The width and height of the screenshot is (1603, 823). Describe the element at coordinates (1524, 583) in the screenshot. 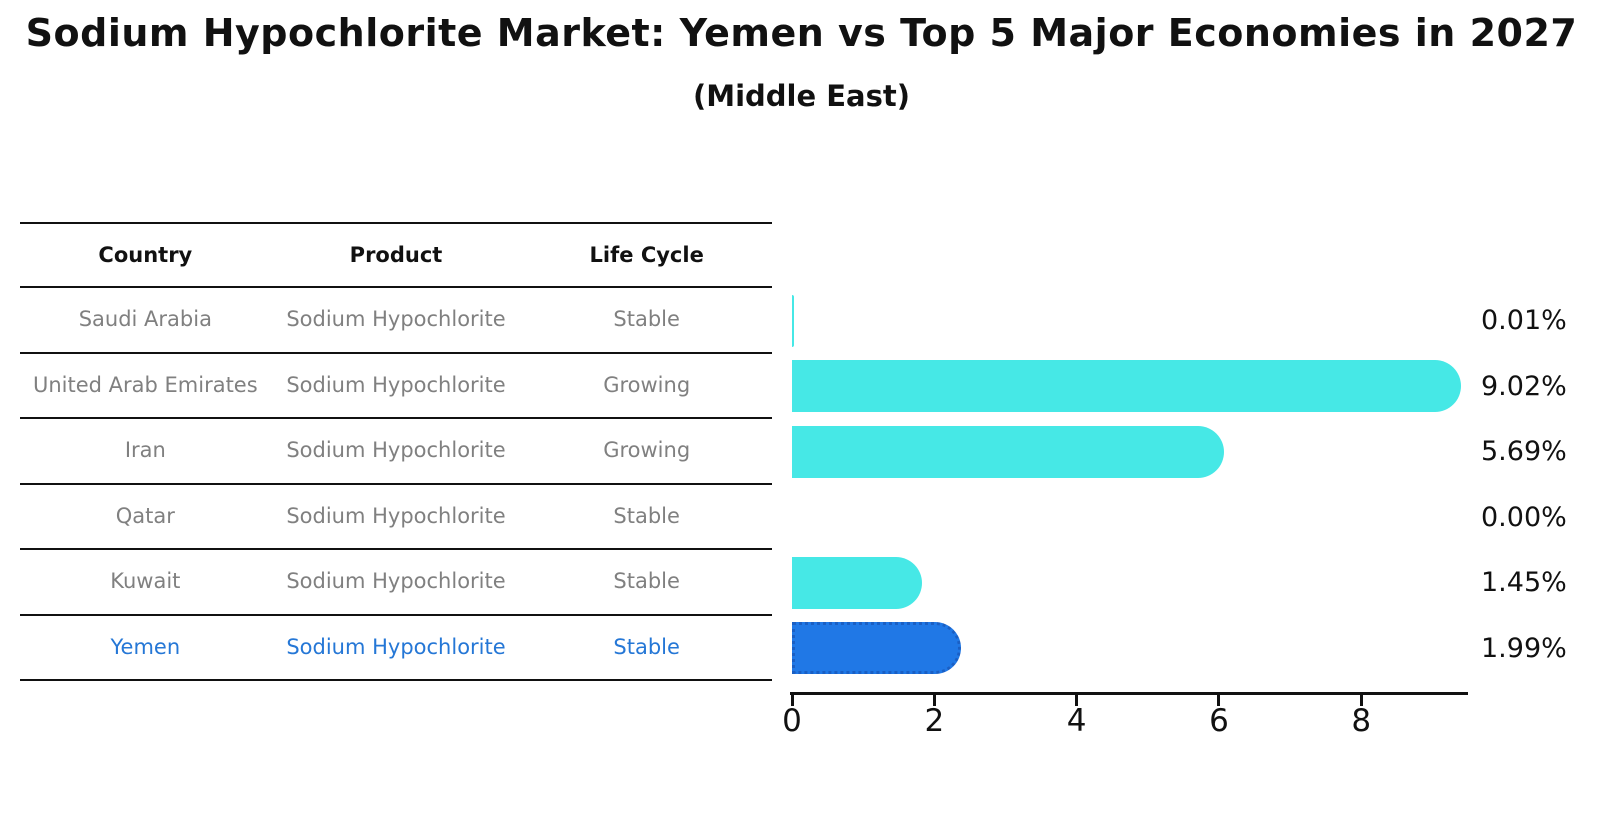

I see `value-label: 1.45%` at that location.